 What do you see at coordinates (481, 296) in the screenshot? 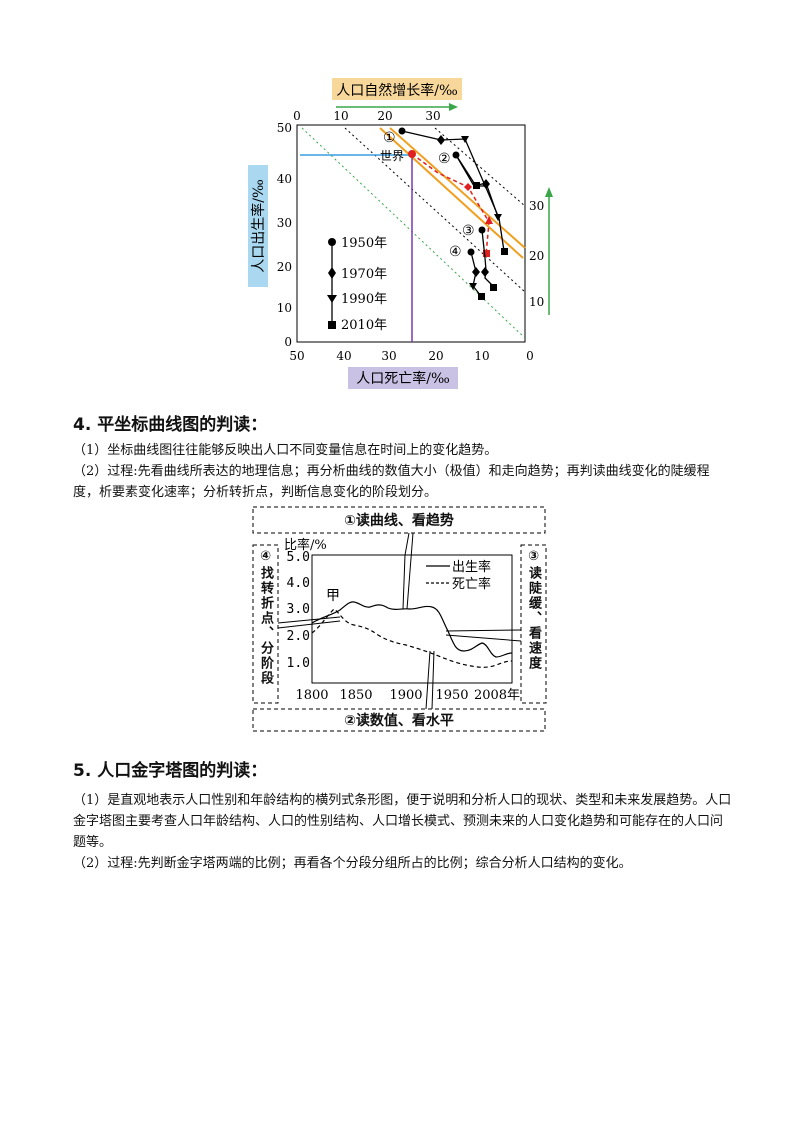
I see `region4-2010` at bounding box center [481, 296].